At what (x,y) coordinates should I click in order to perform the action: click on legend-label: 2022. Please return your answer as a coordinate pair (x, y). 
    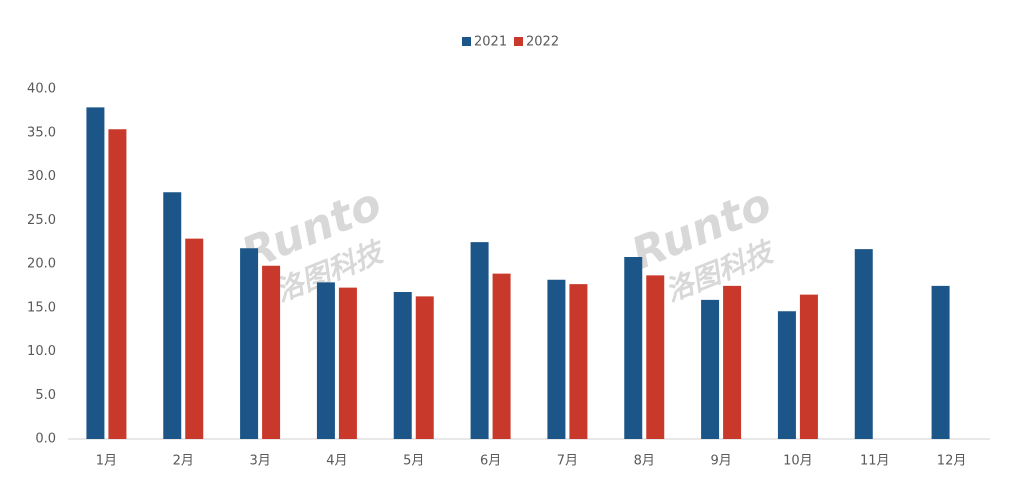
    Looking at the image, I should click on (542, 42).